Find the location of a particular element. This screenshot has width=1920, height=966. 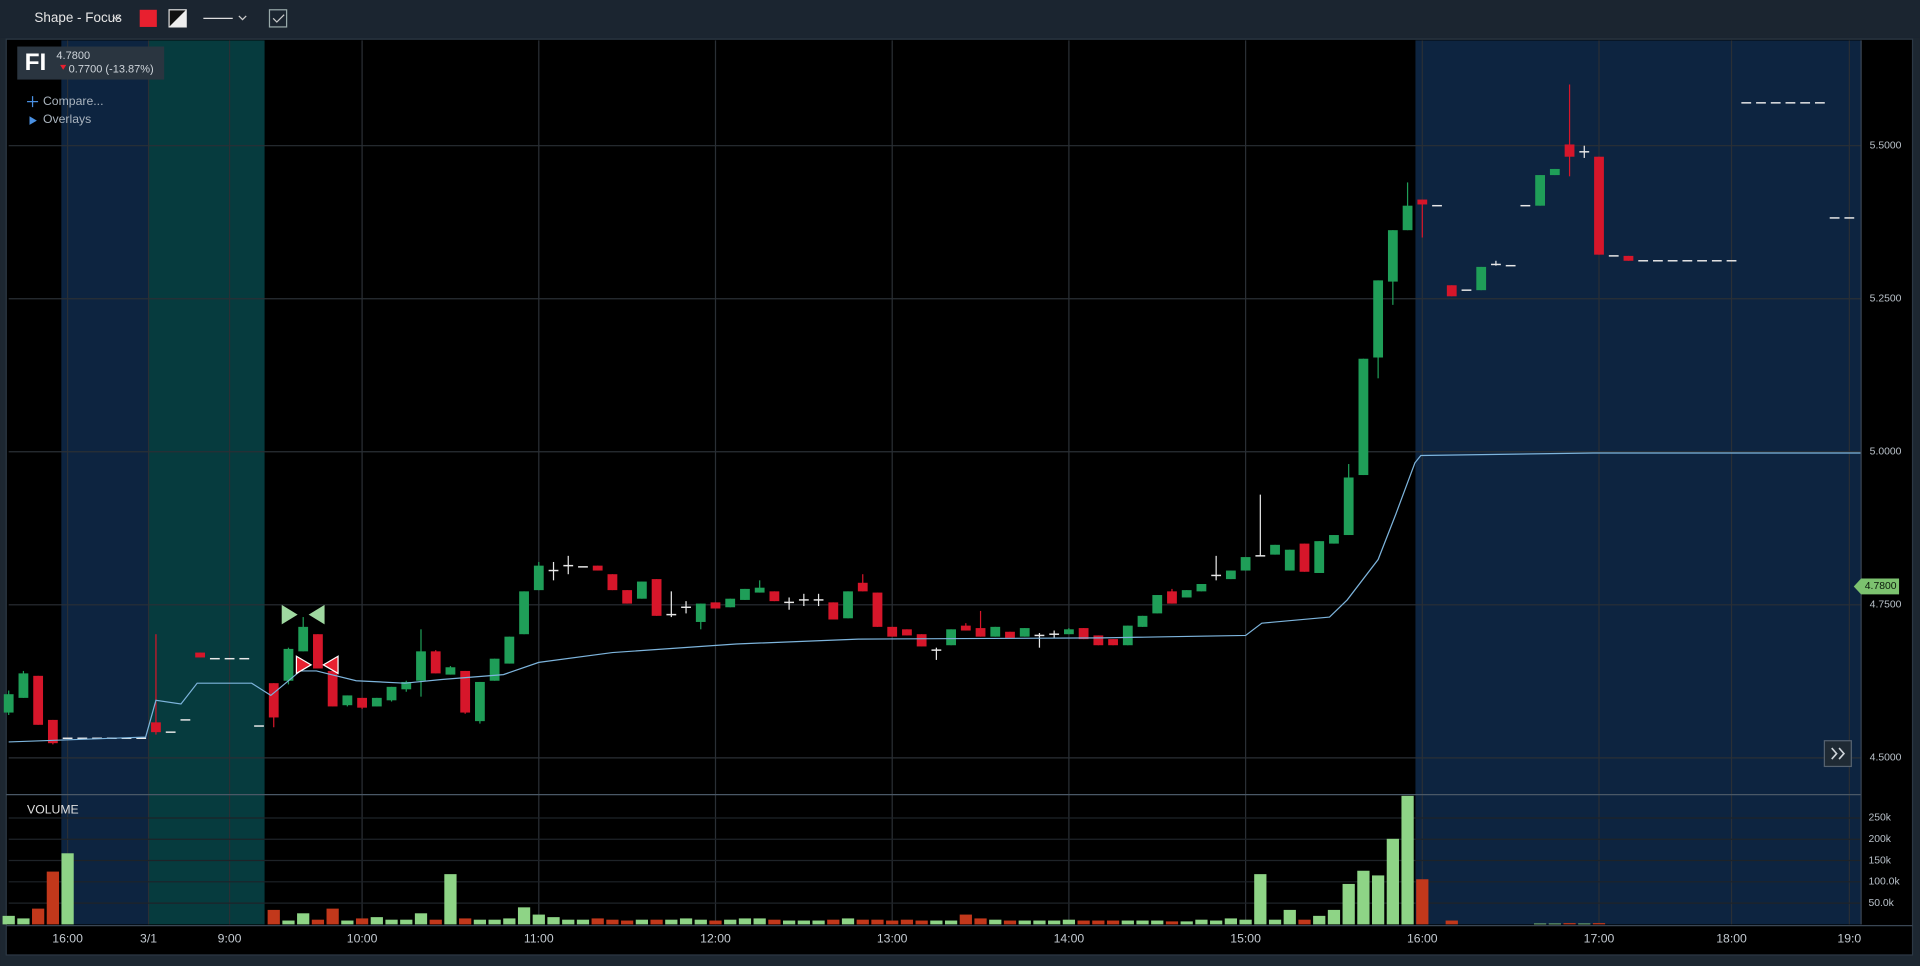

signal-marker is located at coordinates (316, 614).